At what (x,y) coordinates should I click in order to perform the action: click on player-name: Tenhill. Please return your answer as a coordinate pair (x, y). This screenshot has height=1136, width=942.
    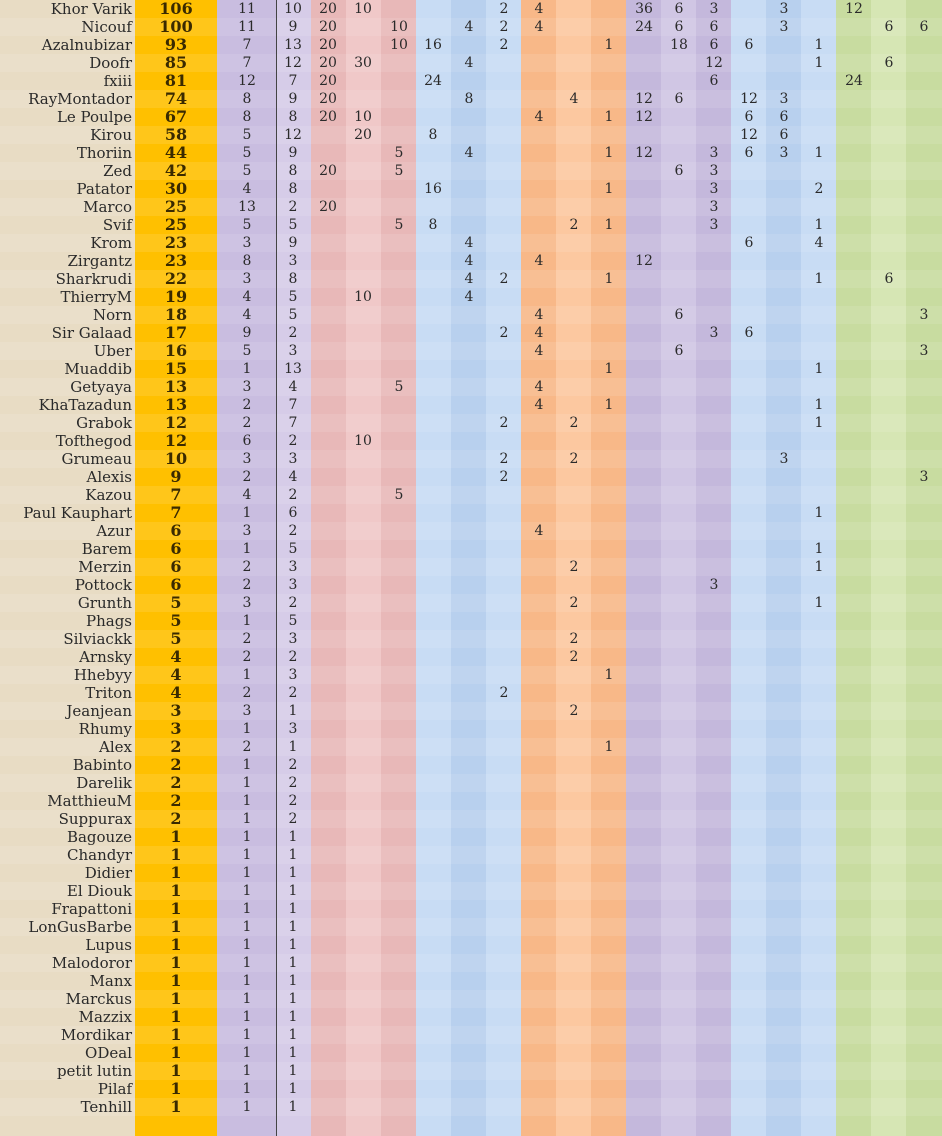
    Looking at the image, I should click on (106, 1107).